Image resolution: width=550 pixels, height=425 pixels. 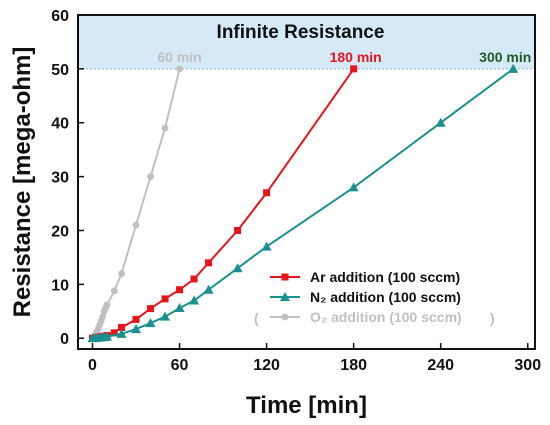 I want to click on x-tick-label: 120, so click(x=266, y=365).